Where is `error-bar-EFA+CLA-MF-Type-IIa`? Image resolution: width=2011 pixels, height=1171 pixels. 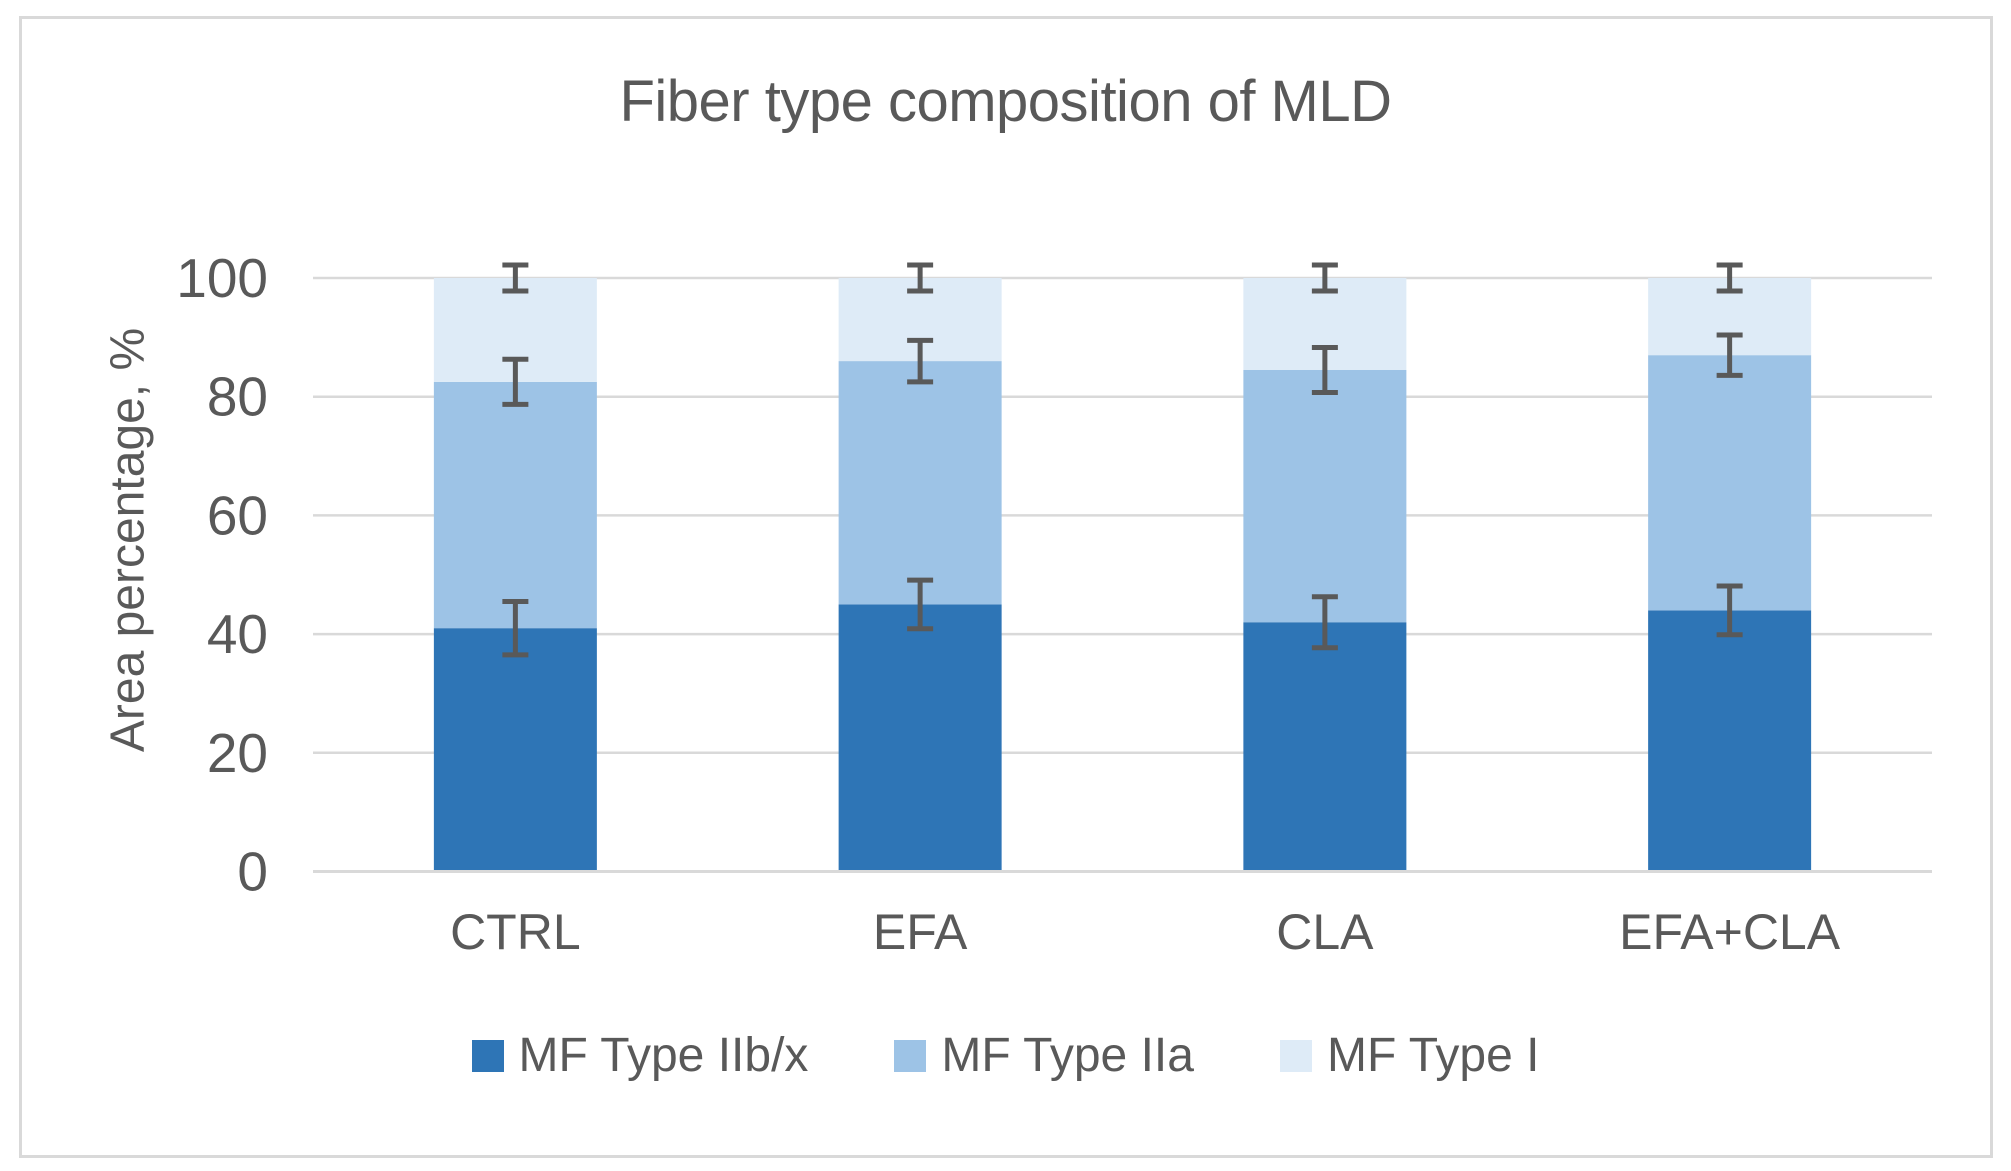 error-bar-EFA+CLA-MF-Type-IIa is located at coordinates (1729, 355).